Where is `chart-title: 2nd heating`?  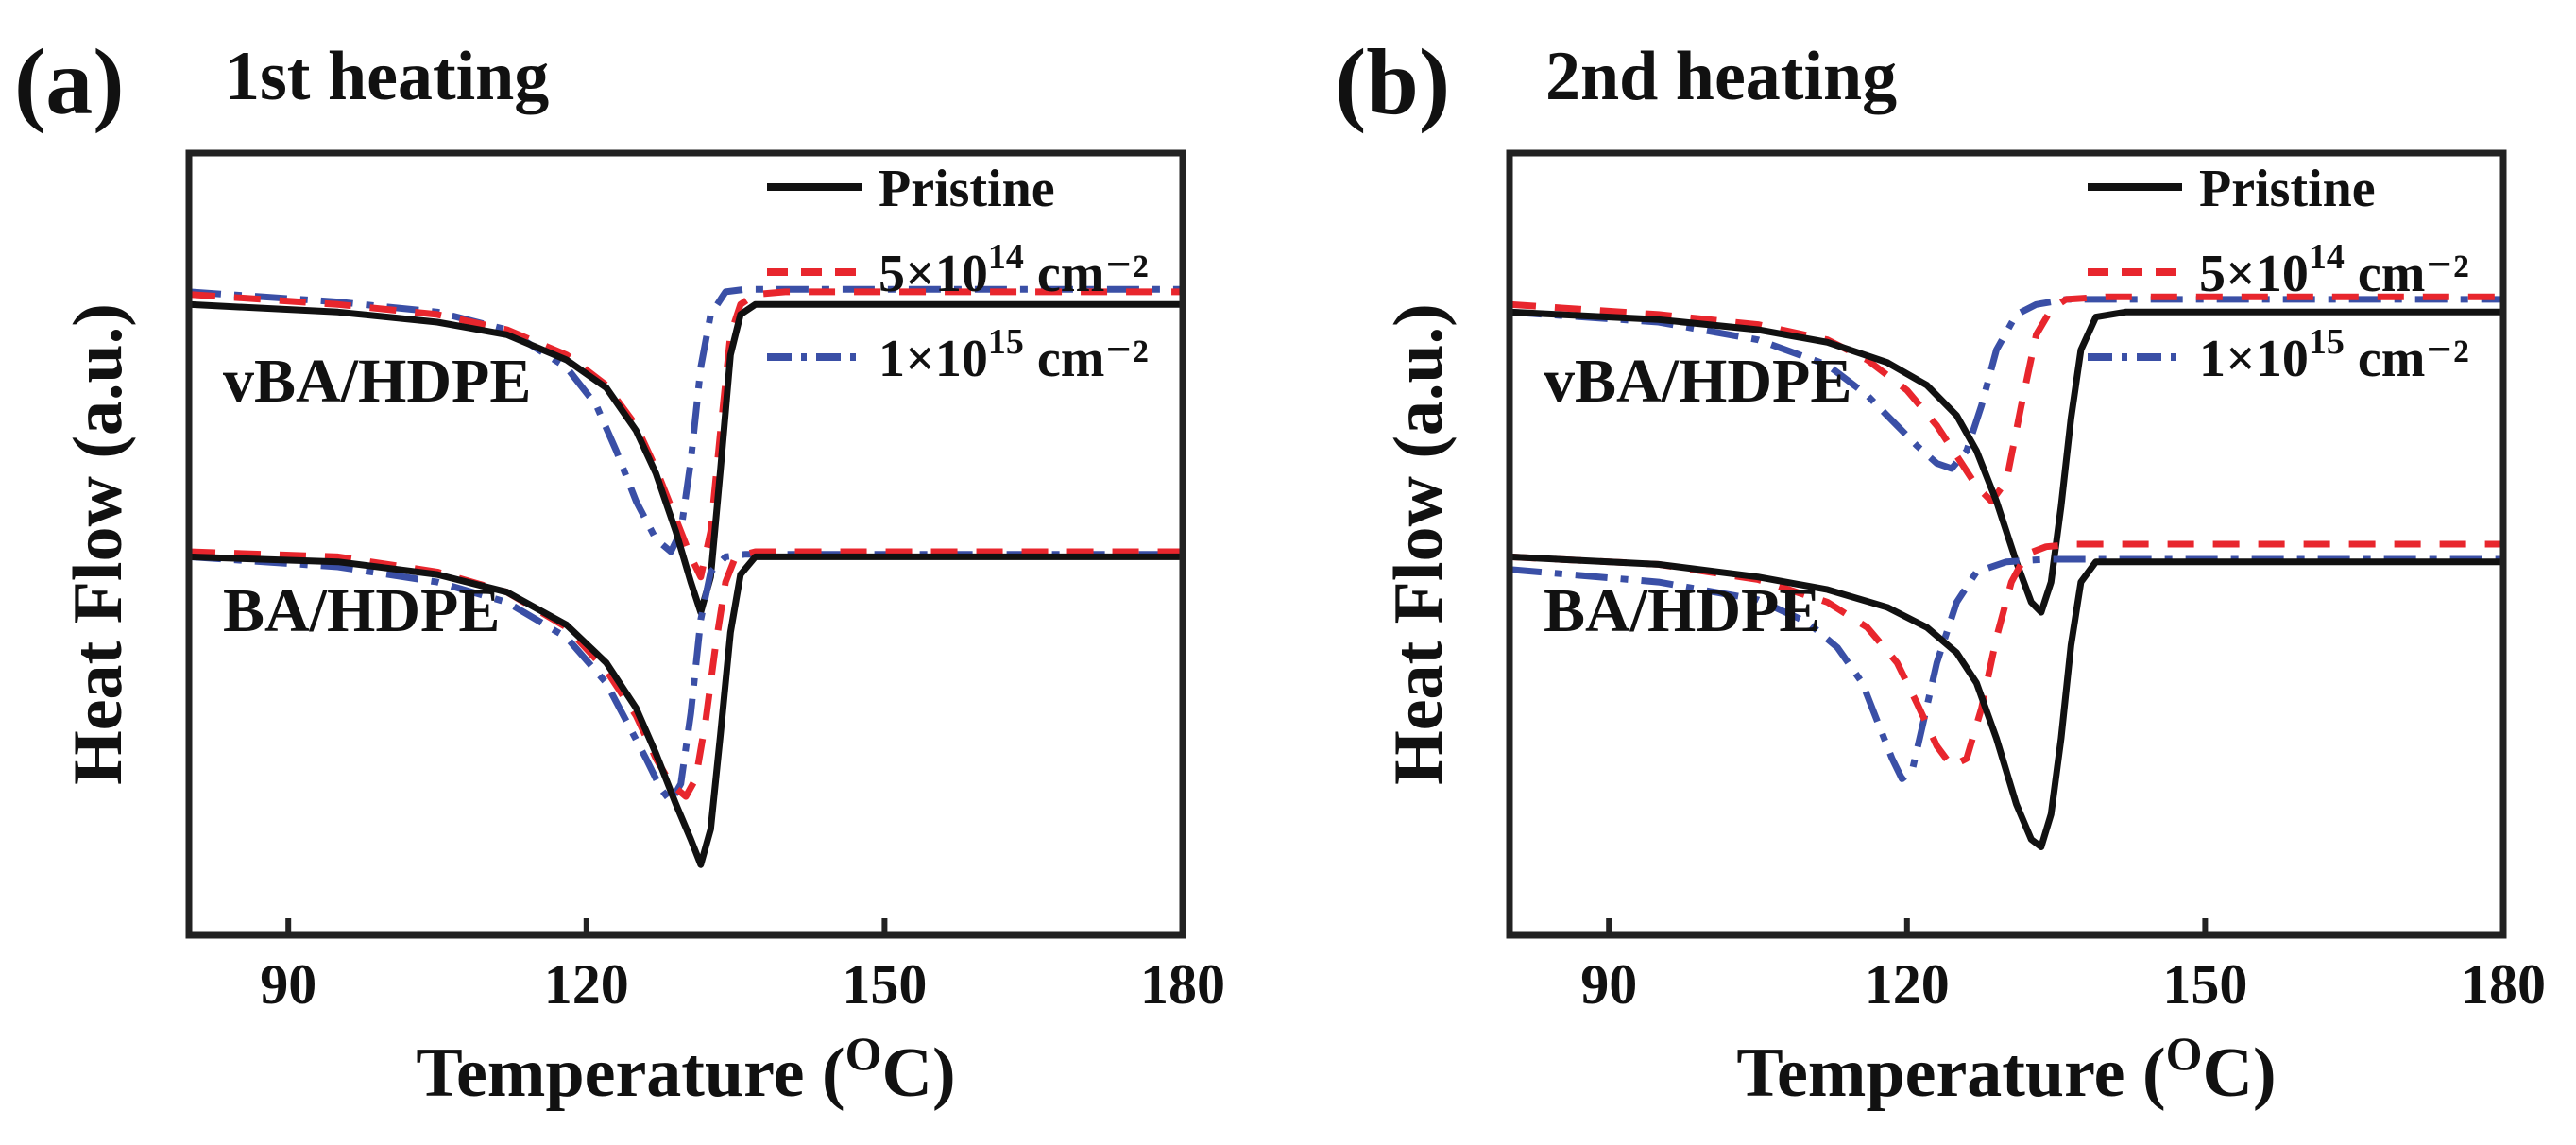 chart-title: 2nd heating is located at coordinates (1721, 76).